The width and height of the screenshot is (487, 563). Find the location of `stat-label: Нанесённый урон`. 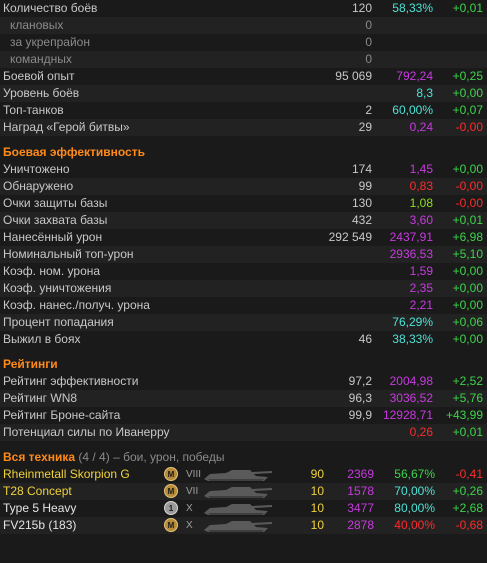

stat-label: Нанесённый урон is located at coordinates (53, 237).